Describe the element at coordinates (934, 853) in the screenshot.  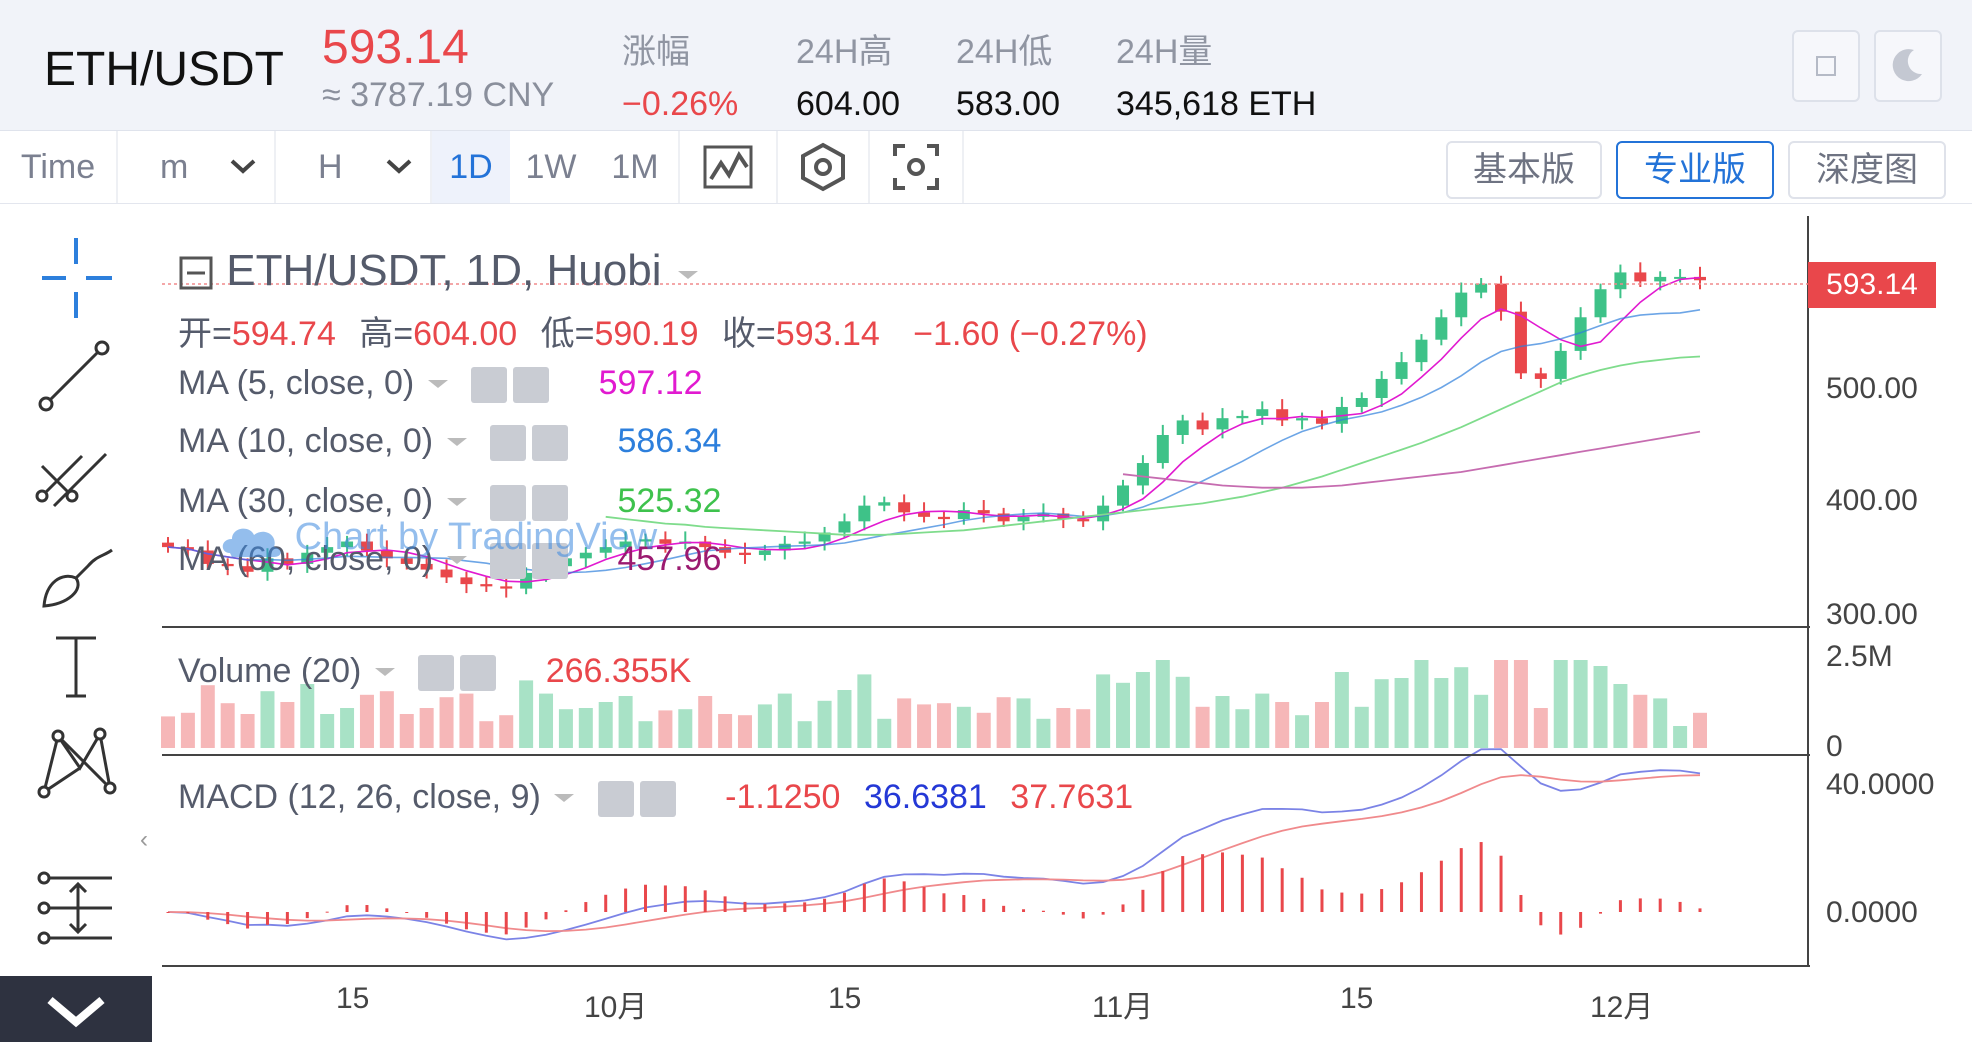
I see `macd-signal-line` at that location.